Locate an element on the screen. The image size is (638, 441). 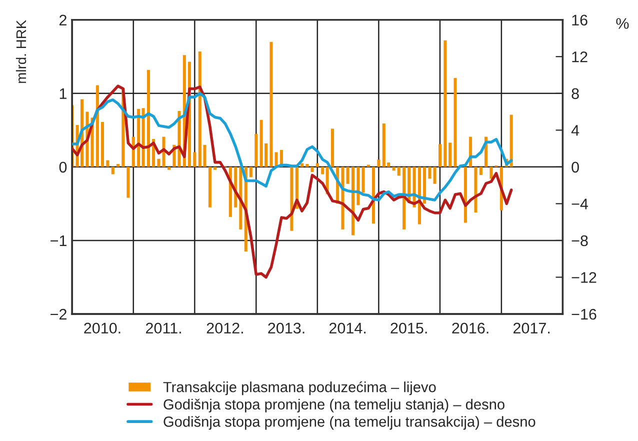
x-tick-label: 2013. is located at coordinates (286, 328).